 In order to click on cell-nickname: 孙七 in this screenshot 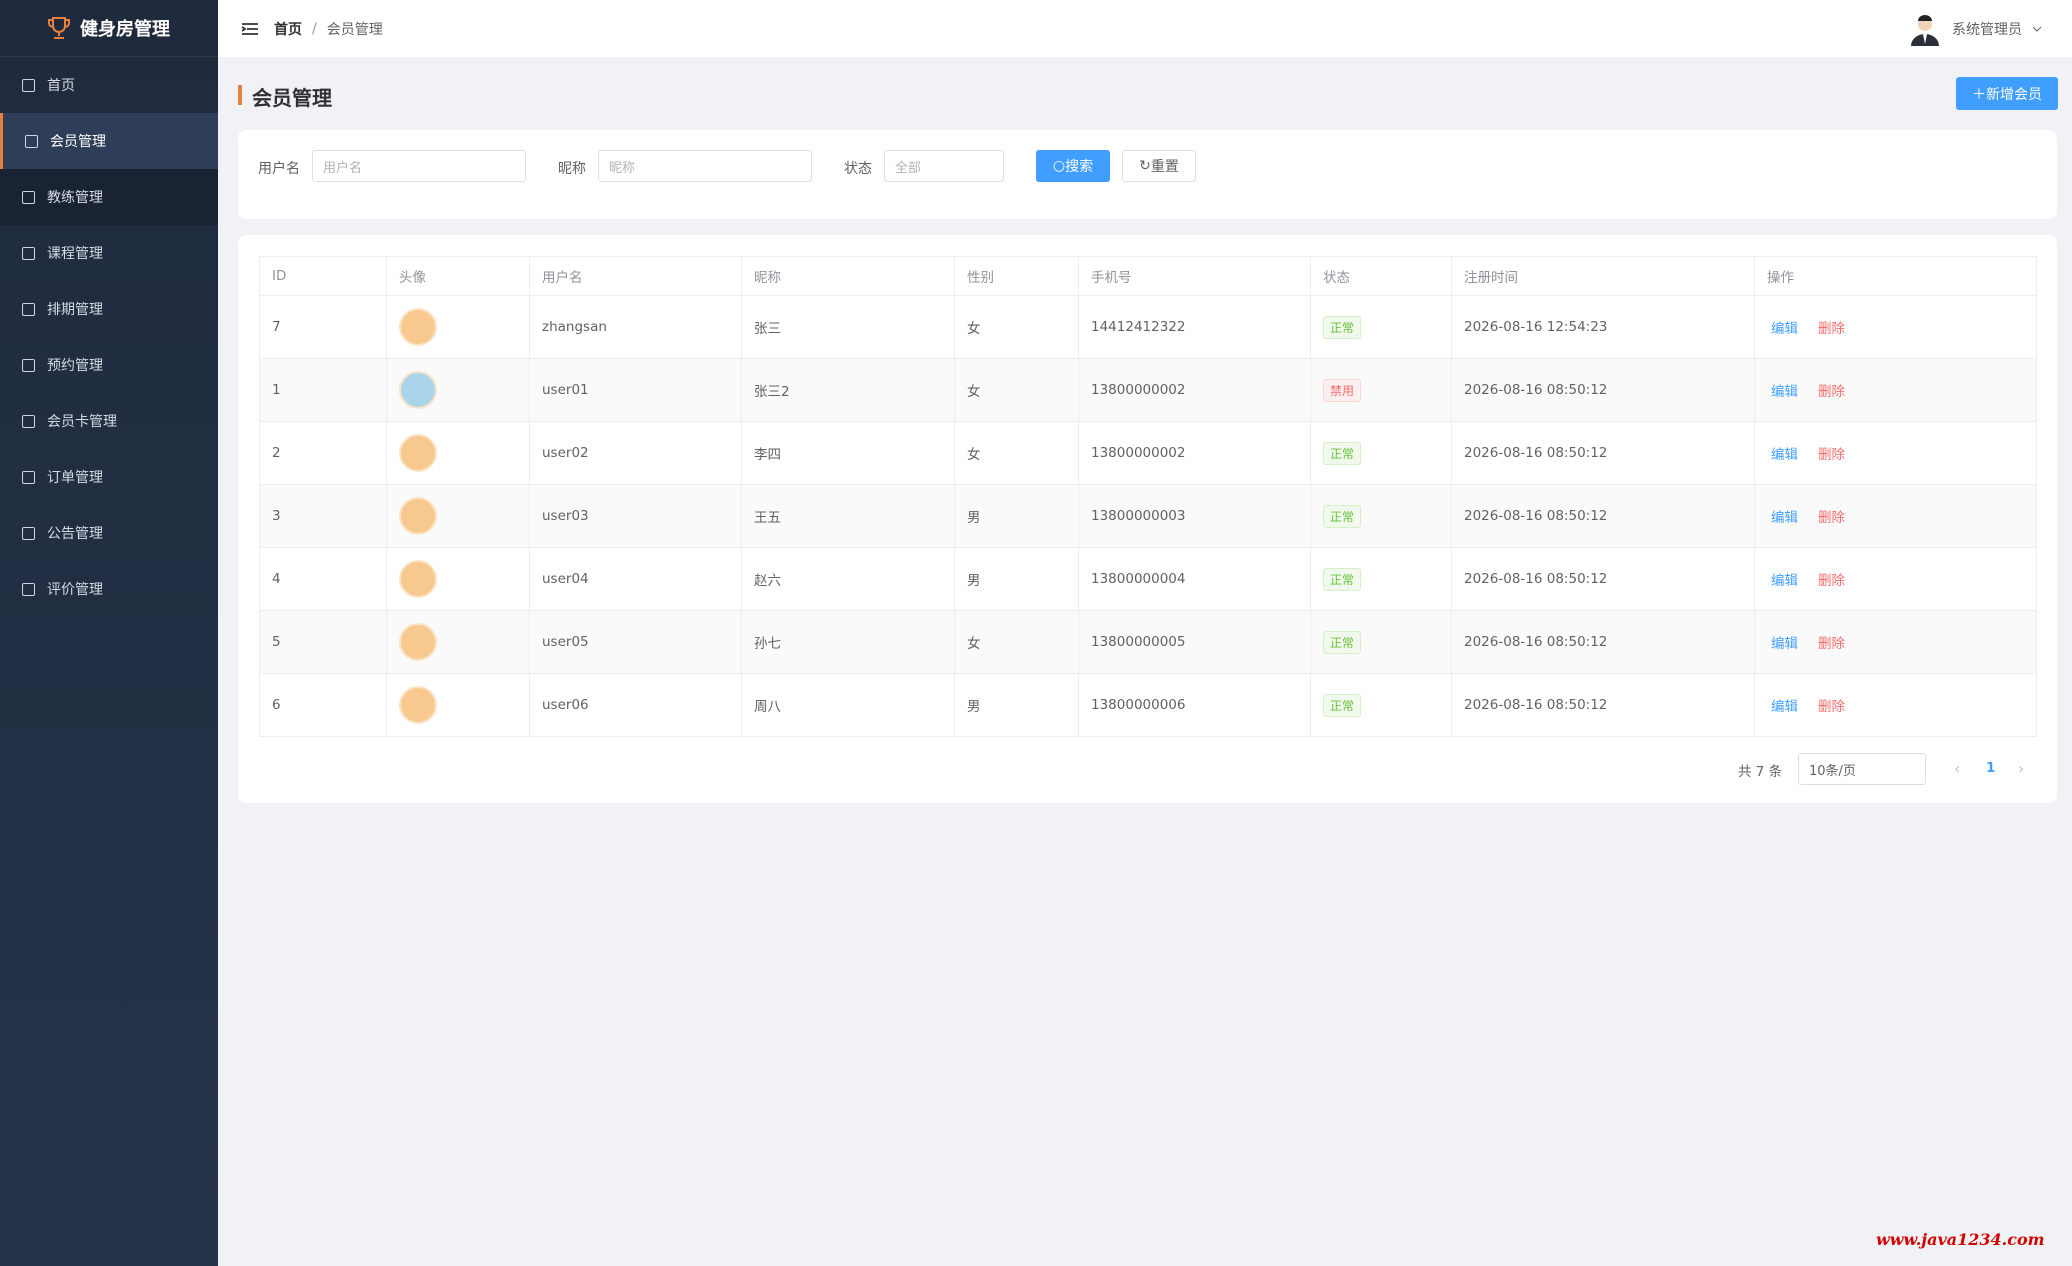, I will do `click(848, 642)`.